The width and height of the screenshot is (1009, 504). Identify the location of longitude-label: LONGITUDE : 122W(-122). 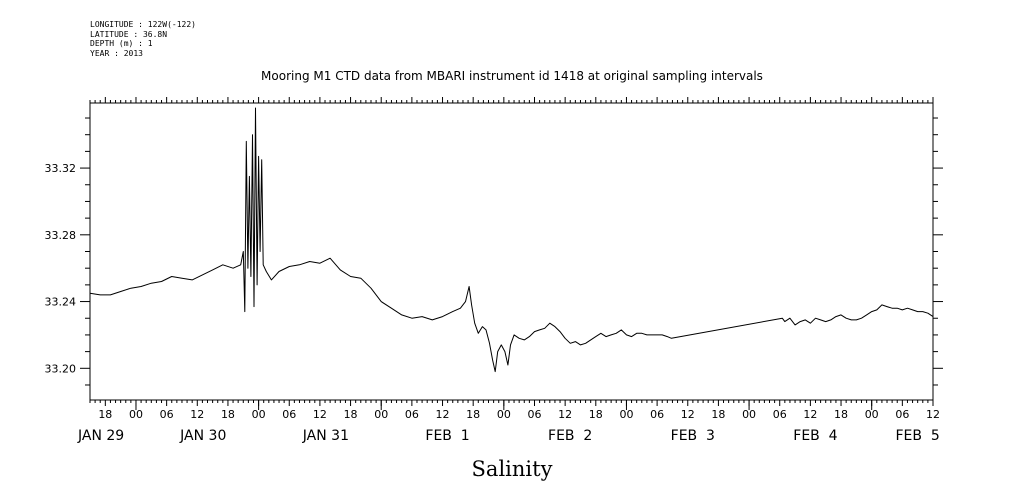
(143, 24).